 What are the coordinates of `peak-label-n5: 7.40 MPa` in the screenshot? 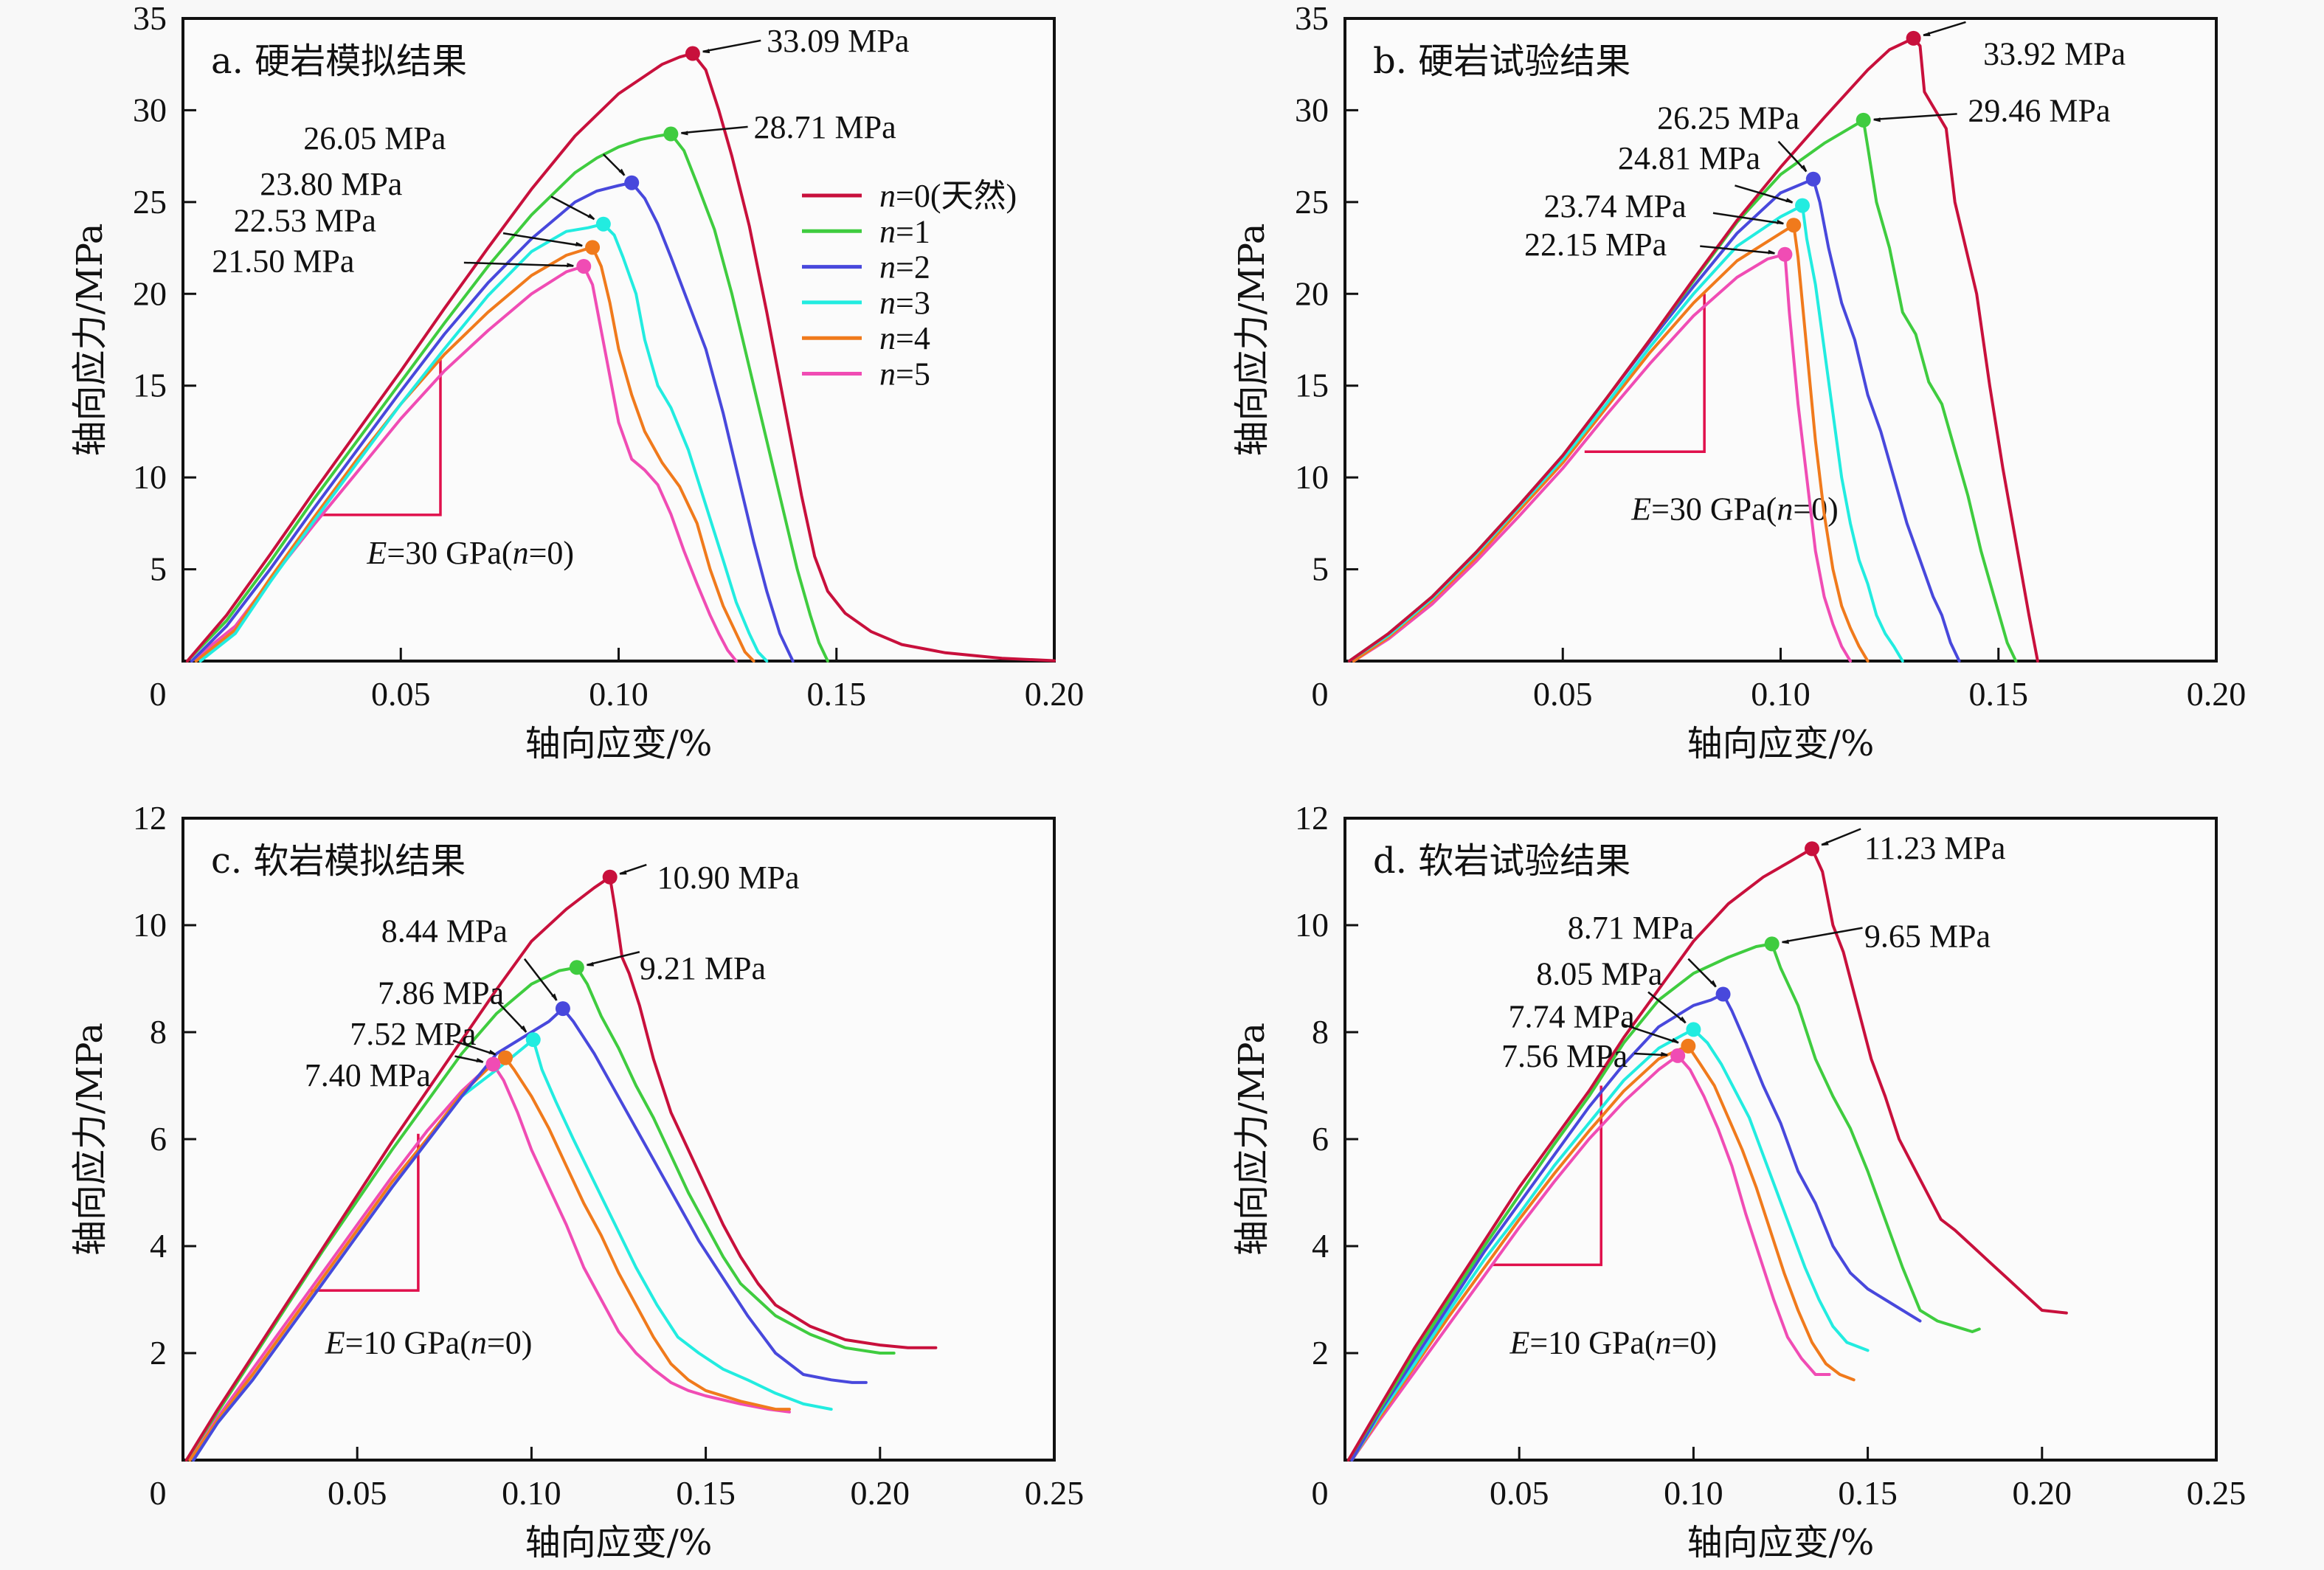 It's located at (368, 1075).